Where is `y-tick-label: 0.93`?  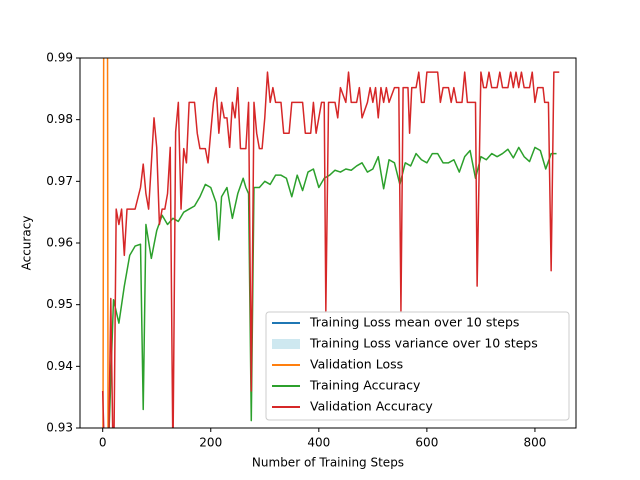 y-tick-label: 0.93 is located at coordinates (59, 428).